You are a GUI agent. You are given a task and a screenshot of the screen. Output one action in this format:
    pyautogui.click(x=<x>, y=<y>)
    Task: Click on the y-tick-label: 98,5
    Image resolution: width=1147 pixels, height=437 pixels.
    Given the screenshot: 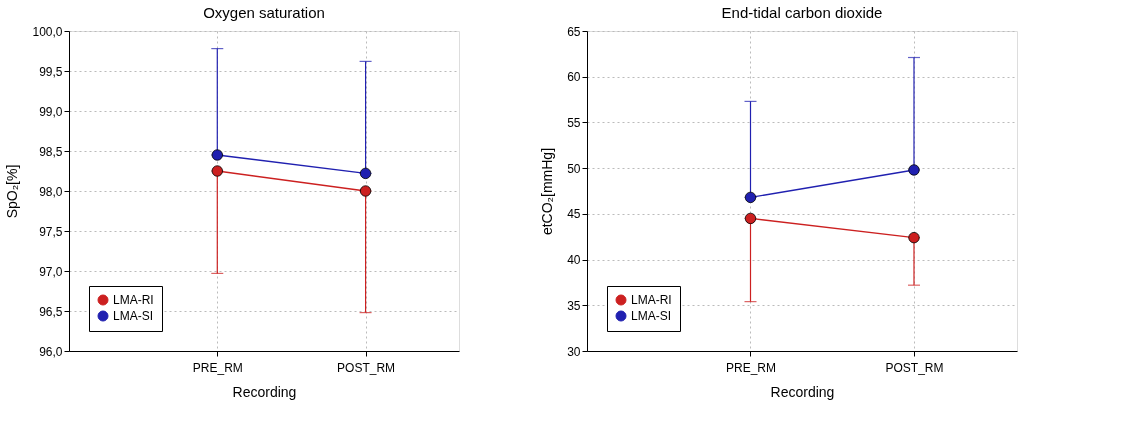 What is the action you would take?
    pyautogui.click(x=51, y=151)
    